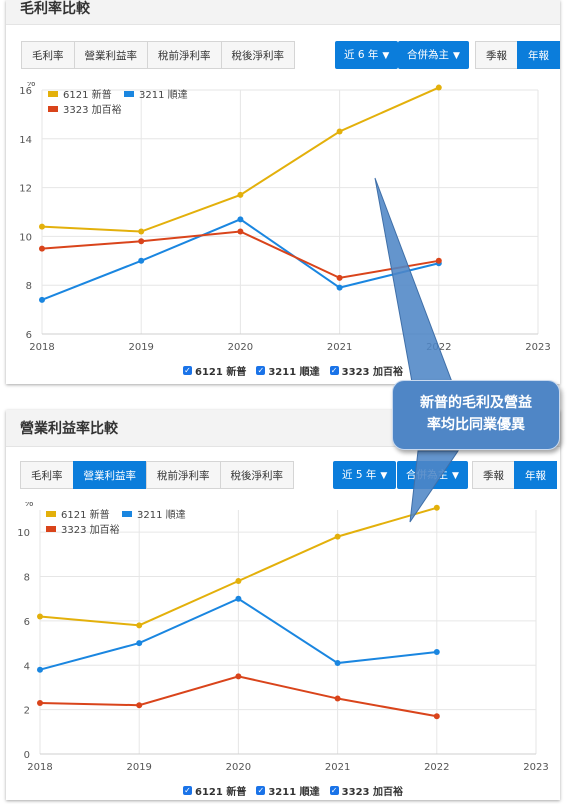 The height and width of the screenshot is (804, 567). Describe the element at coordinates (438, 347) in the screenshot. I see `x-tick-label: 2022` at that location.